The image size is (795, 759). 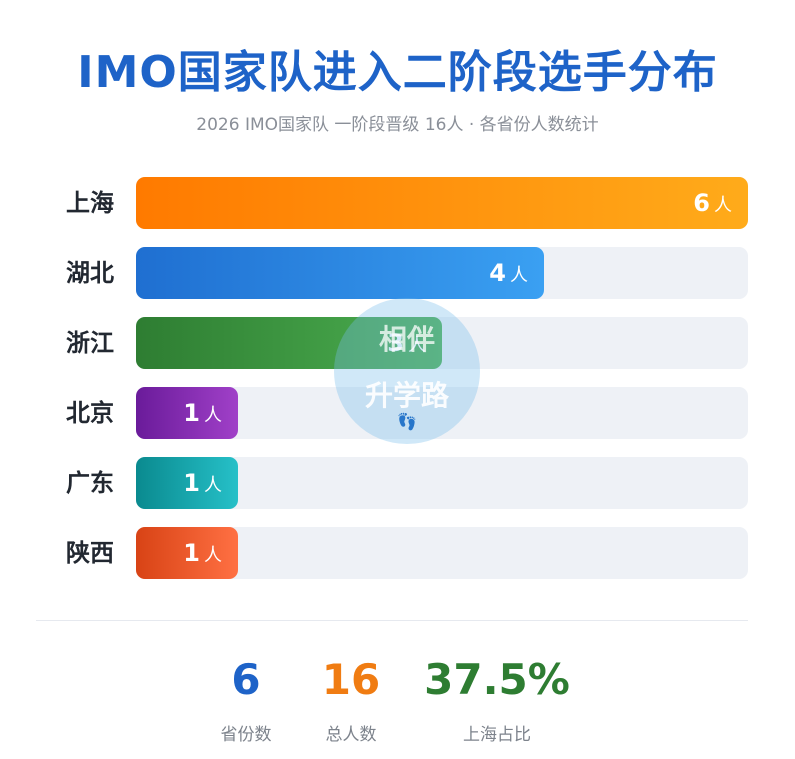 What do you see at coordinates (351, 735) in the screenshot?
I see `stat-total-label: 总人数` at bounding box center [351, 735].